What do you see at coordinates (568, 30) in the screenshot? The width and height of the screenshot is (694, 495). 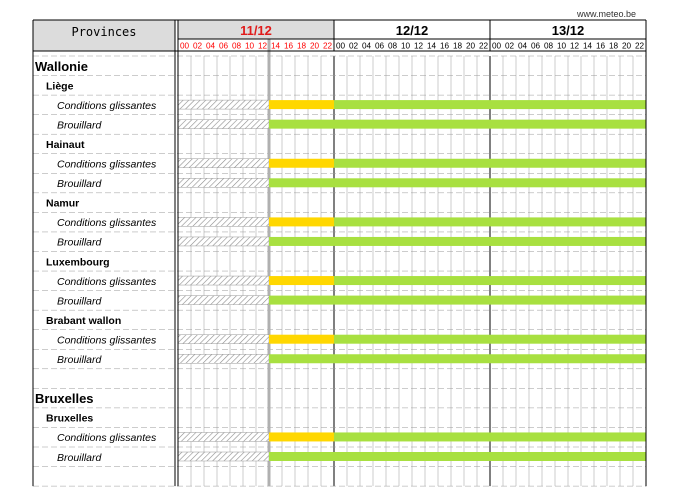 I see `day-label: 13/12` at bounding box center [568, 30].